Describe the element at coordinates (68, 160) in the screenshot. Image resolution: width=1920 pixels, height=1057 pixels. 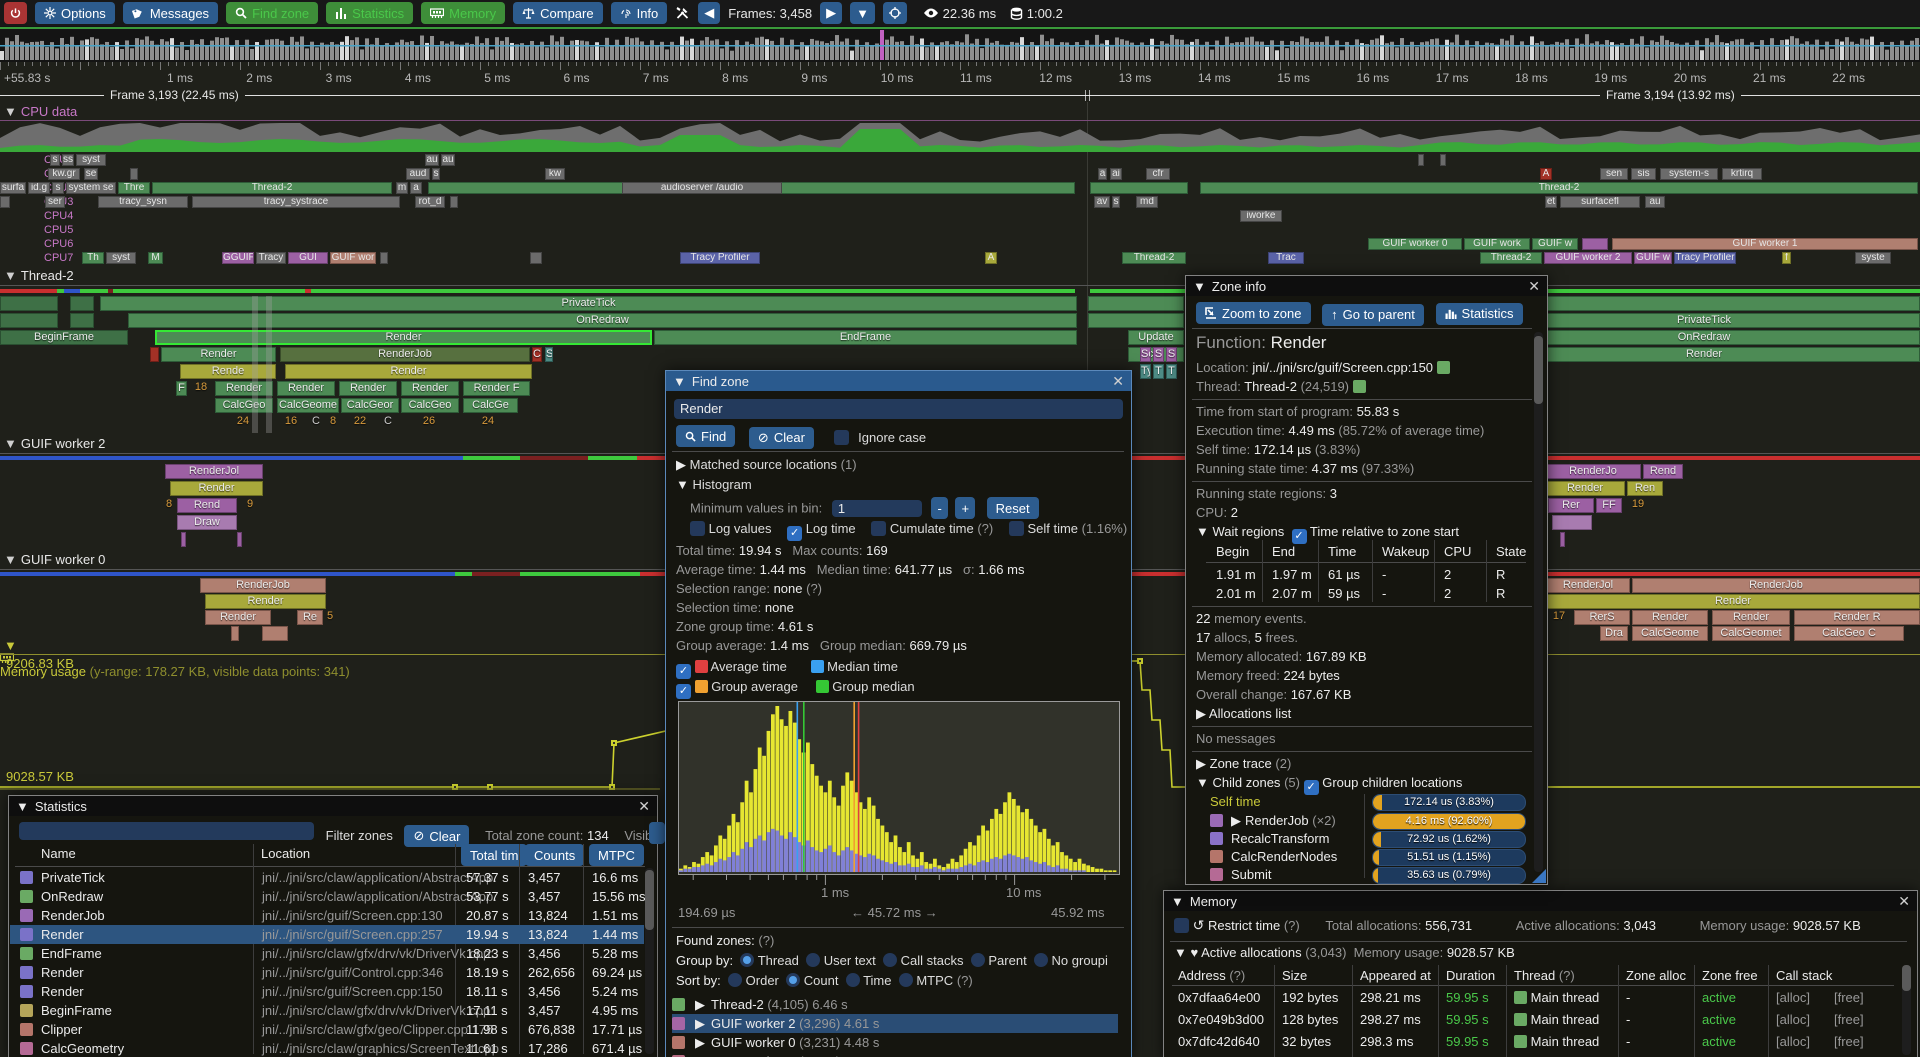
I see `cpu-zone-chip: ss` at that location.